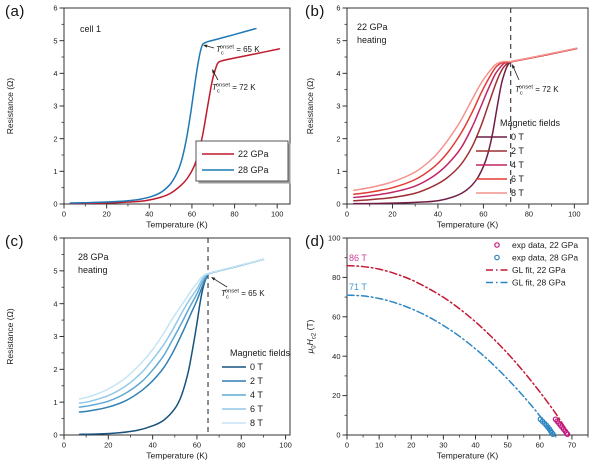  I want to click on y-tick-label: 100, so click(334, 238).